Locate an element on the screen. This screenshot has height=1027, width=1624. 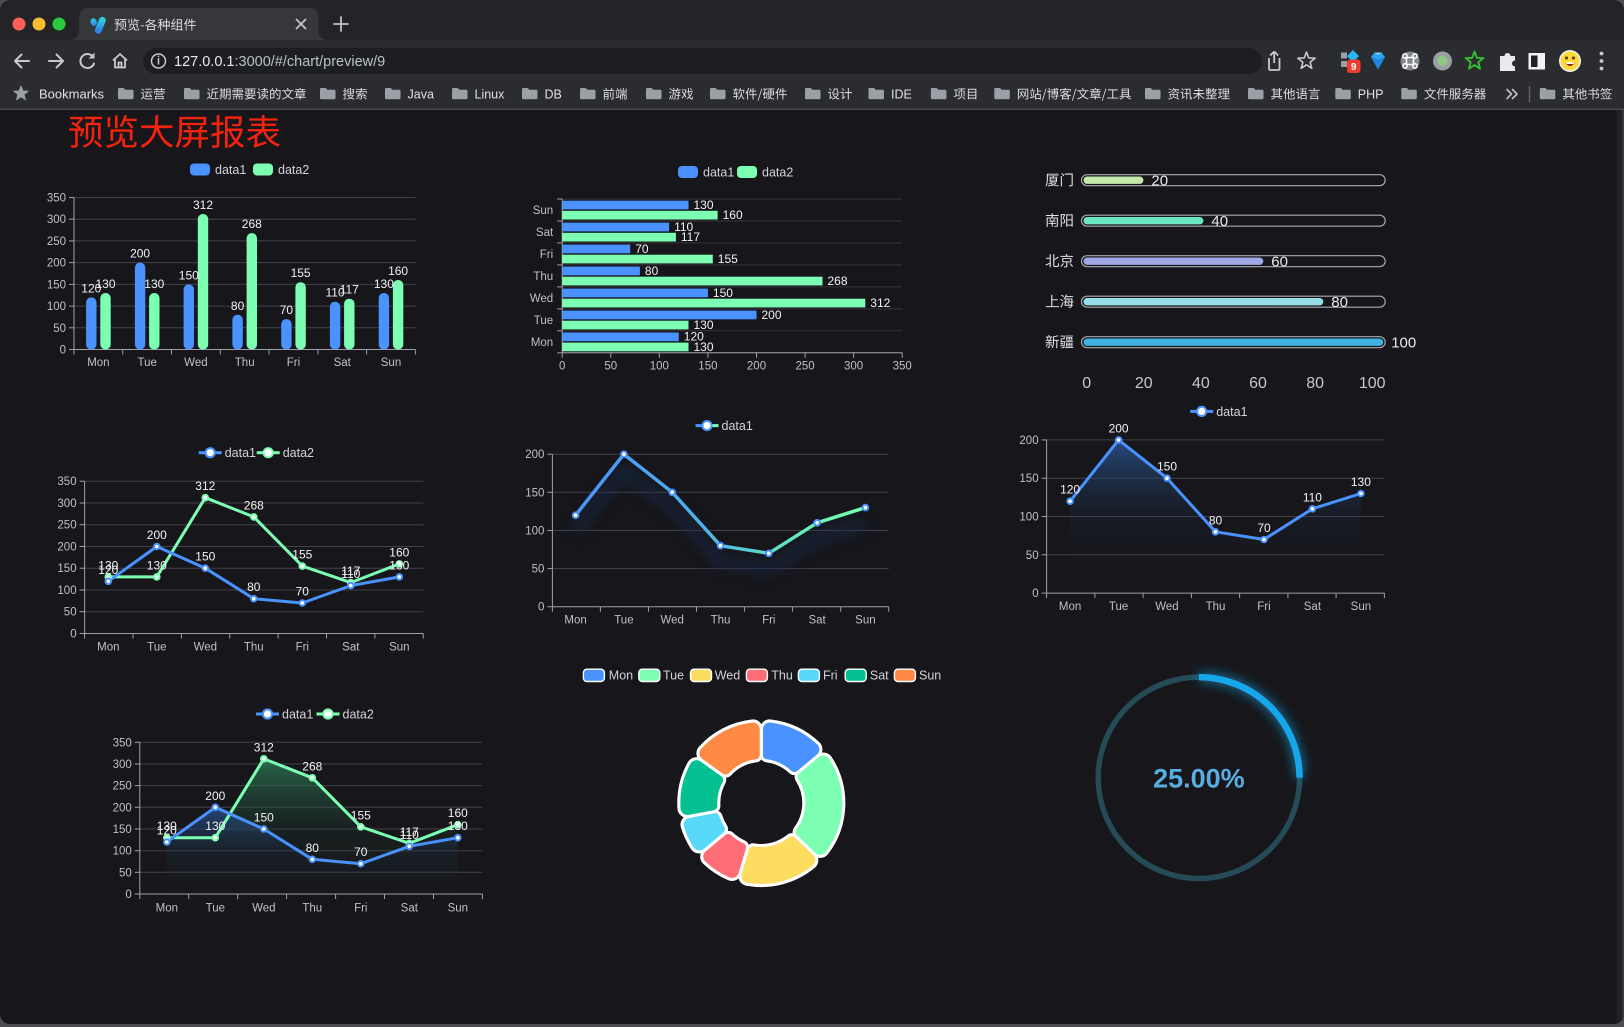
svg-text: 40 is located at coordinates (1201, 383).